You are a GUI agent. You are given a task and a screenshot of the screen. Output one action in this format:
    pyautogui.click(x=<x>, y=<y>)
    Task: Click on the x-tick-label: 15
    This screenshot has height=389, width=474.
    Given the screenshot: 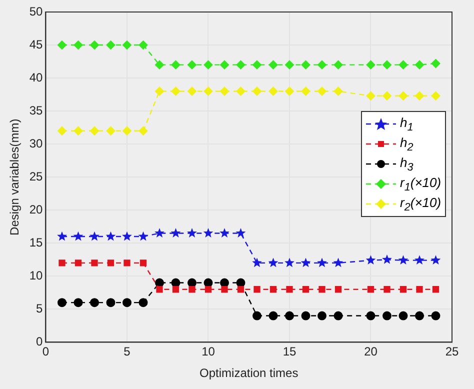 What is the action you would take?
    pyautogui.click(x=289, y=351)
    